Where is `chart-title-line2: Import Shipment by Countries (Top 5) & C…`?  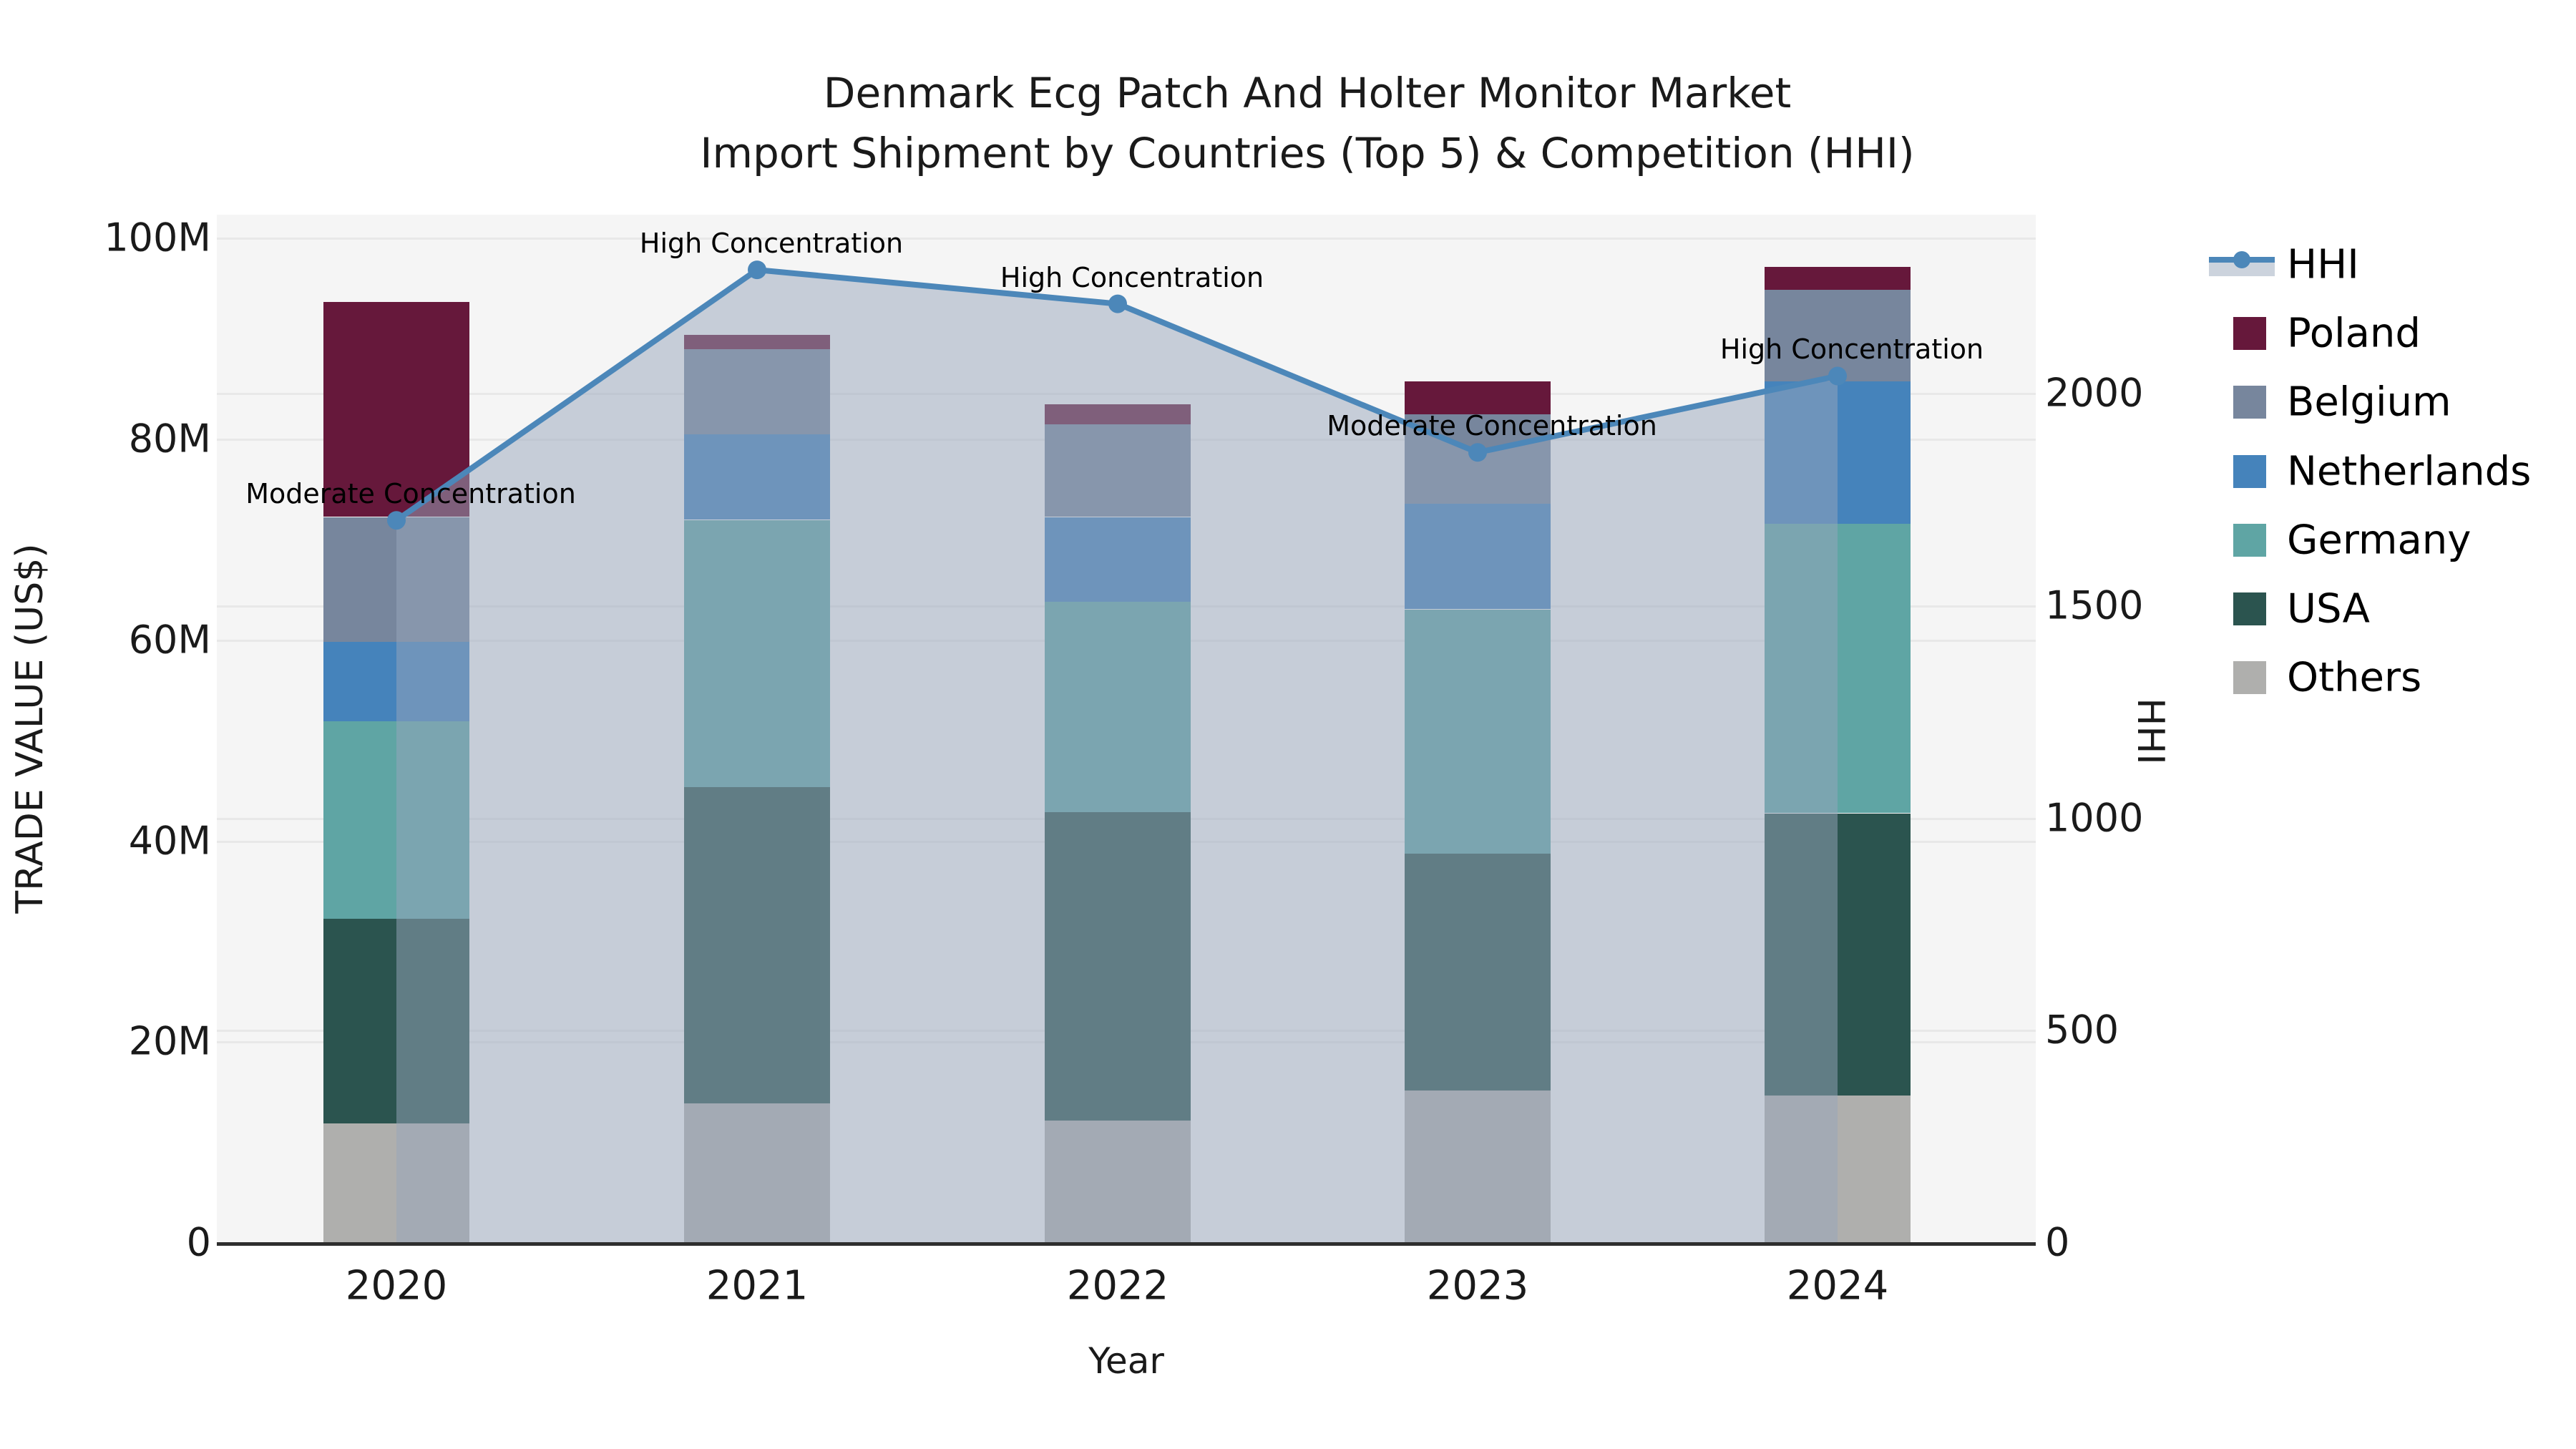 chart-title-line2: Import Shipment by Countries (Top 5) & C… is located at coordinates (1307, 153).